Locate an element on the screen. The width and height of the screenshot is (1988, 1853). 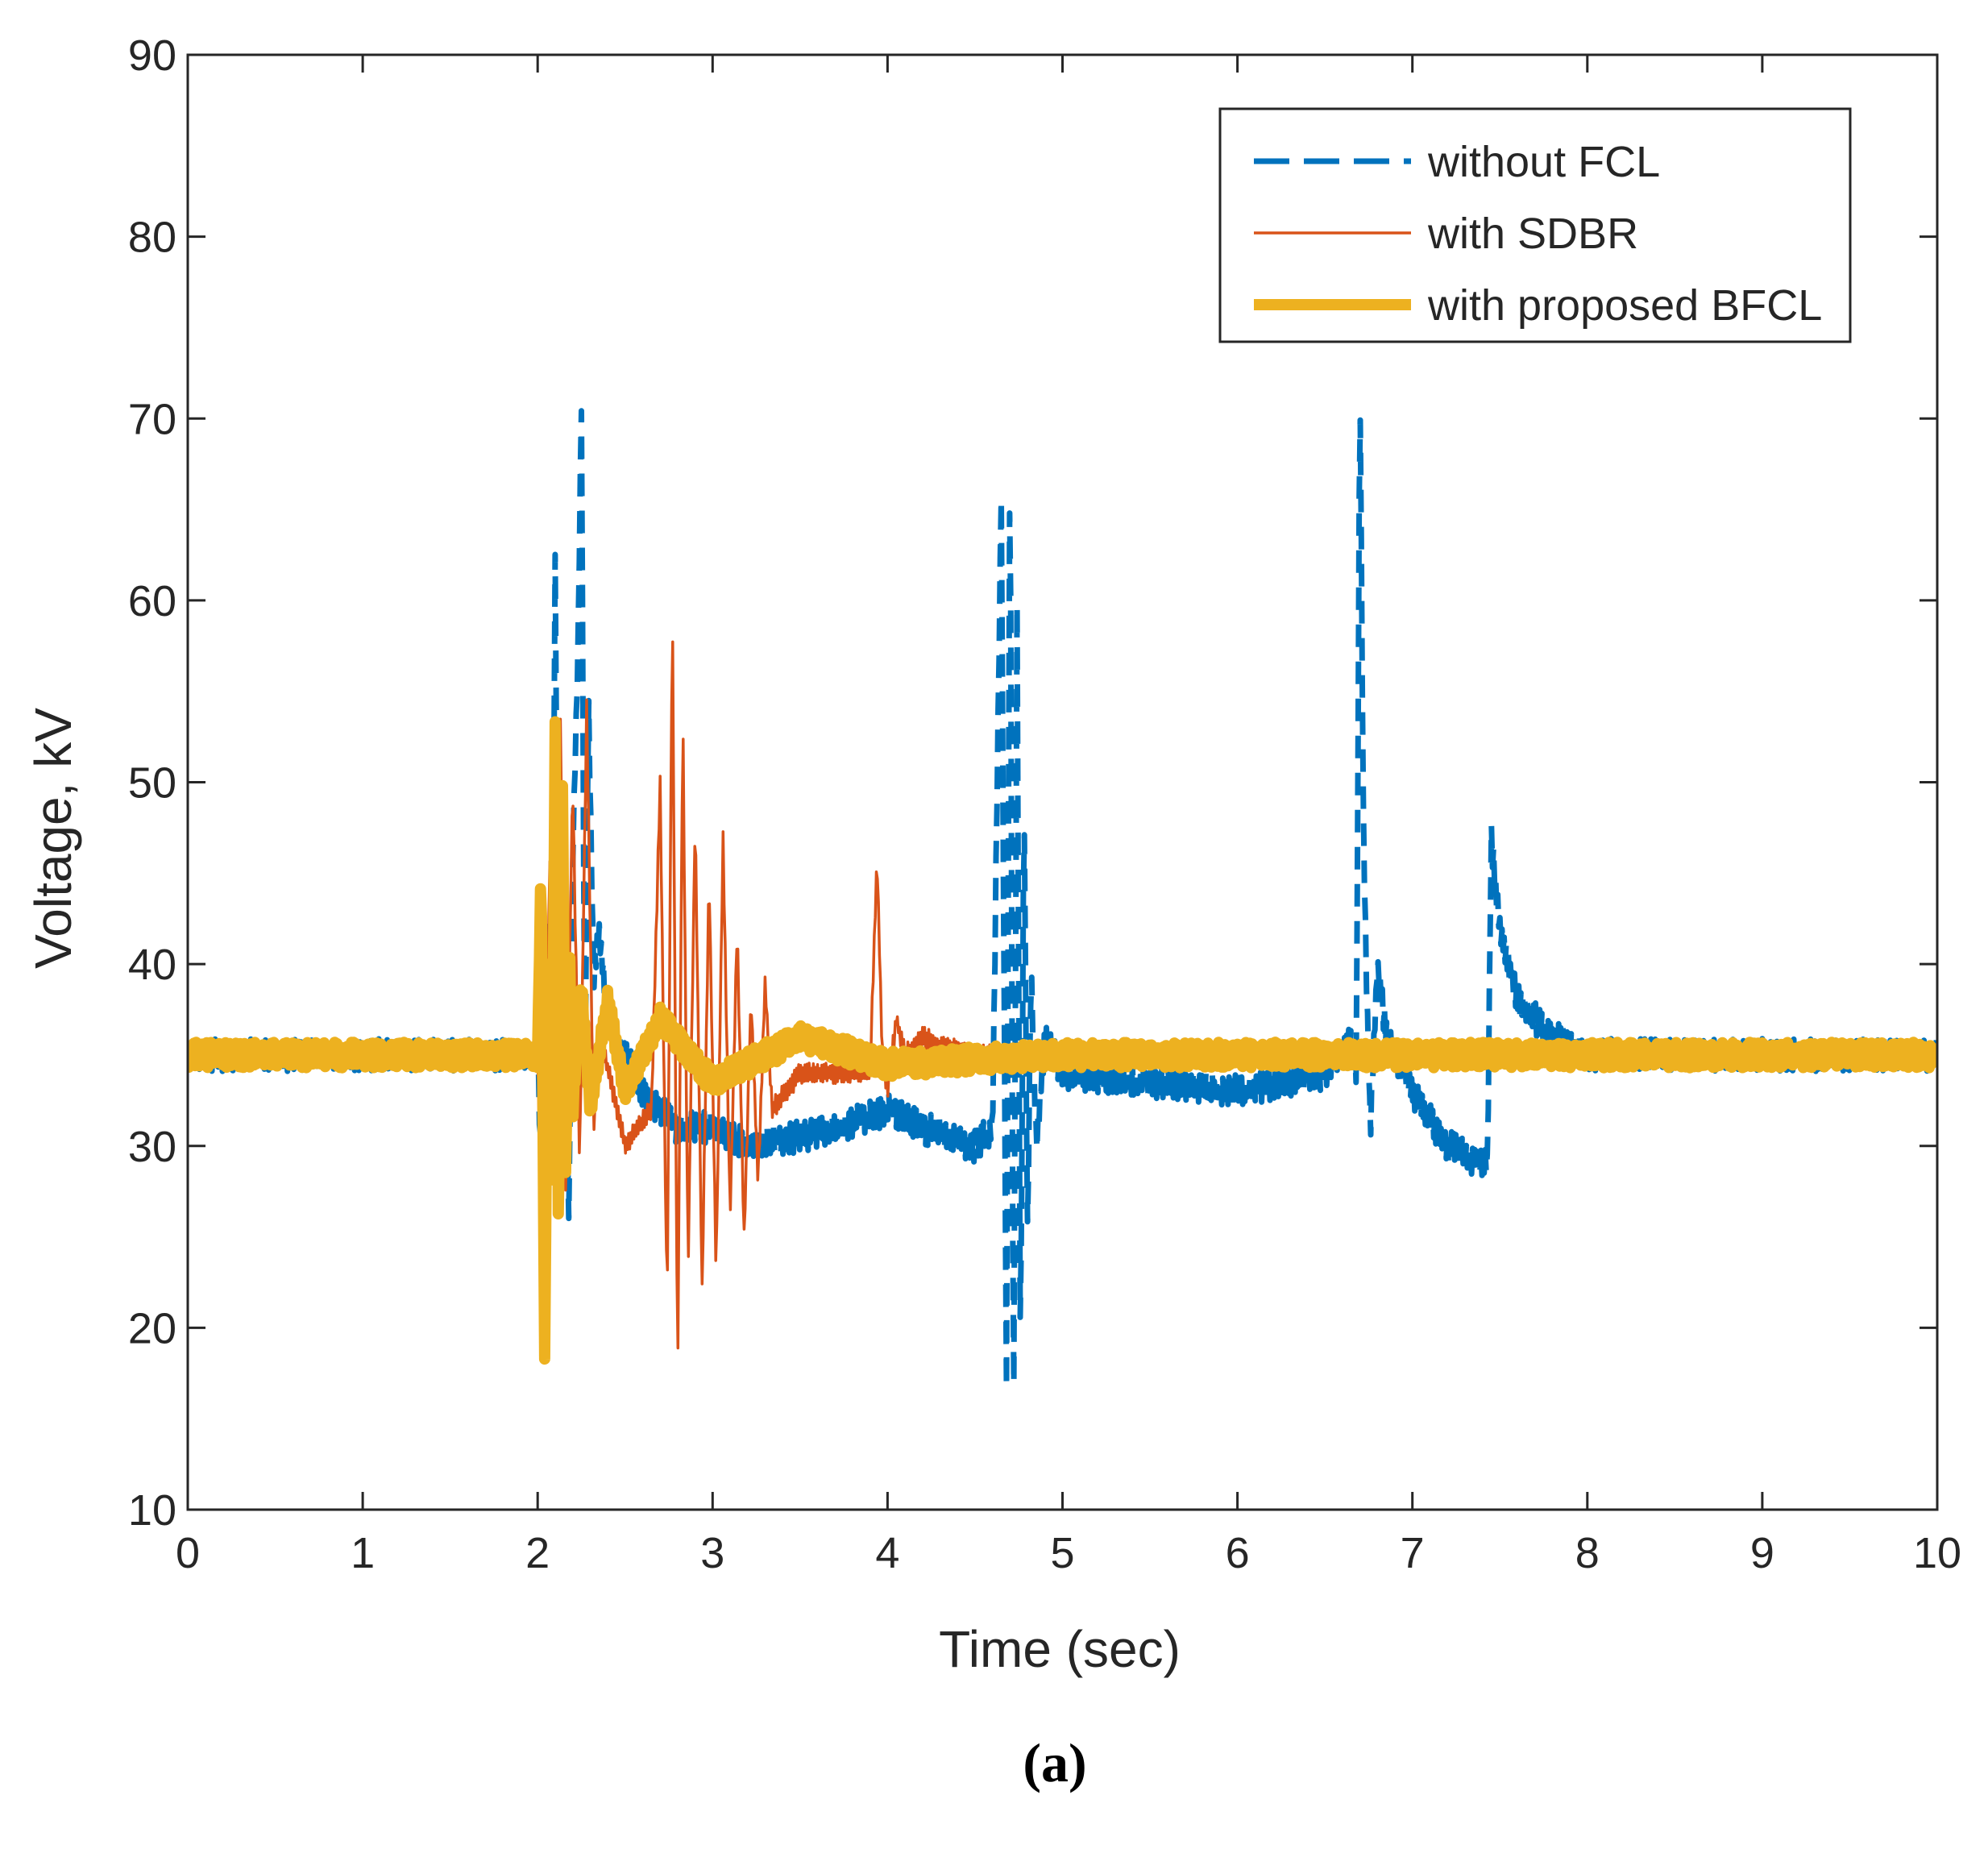
legend-label-1: with SDBR is located at coordinates (1533, 234).